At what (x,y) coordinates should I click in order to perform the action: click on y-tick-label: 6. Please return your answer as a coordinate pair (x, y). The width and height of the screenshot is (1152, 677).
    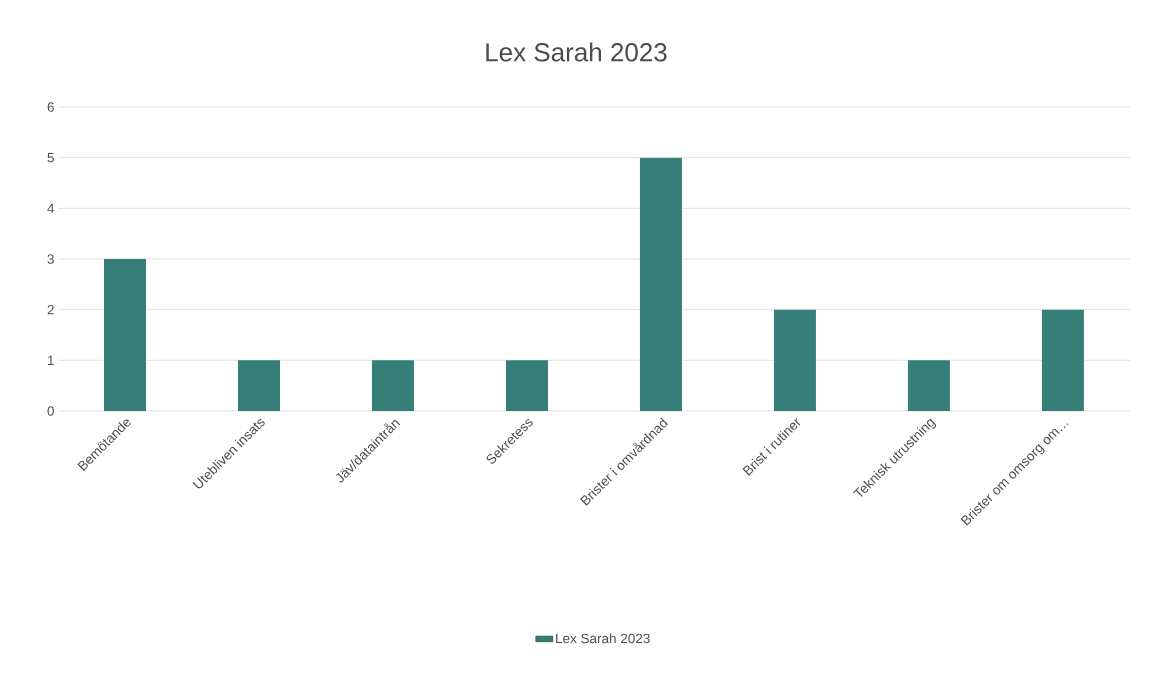
    Looking at the image, I should click on (50, 107).